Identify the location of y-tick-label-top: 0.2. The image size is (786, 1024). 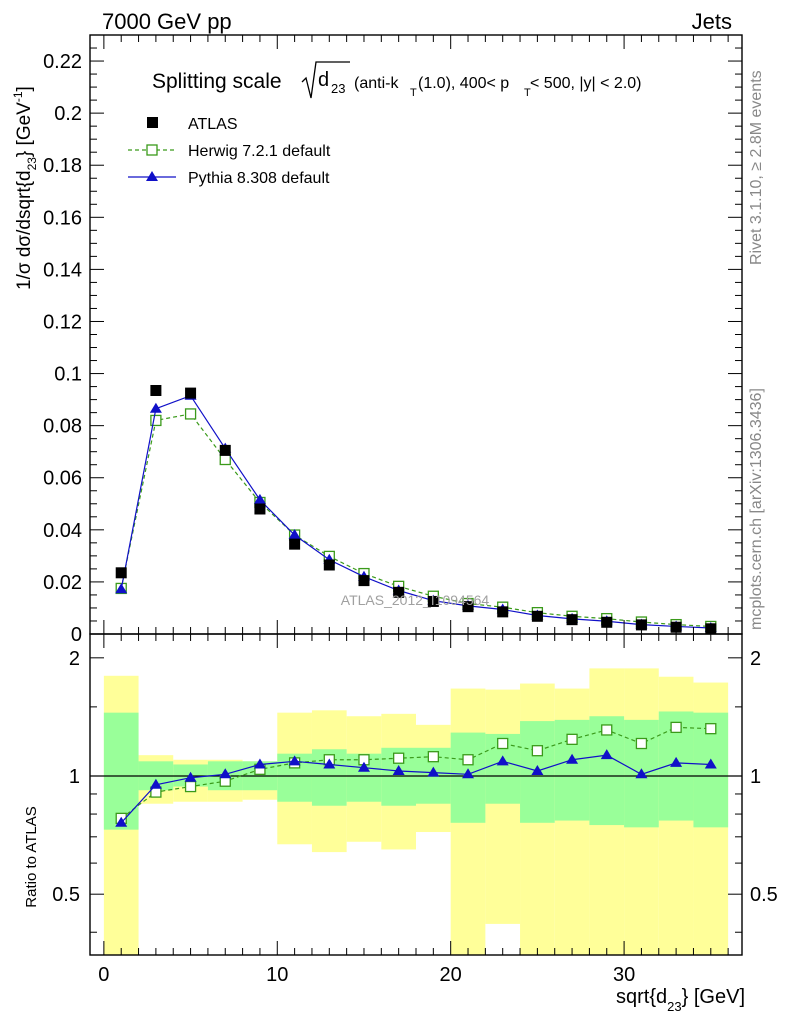
(68, 114).